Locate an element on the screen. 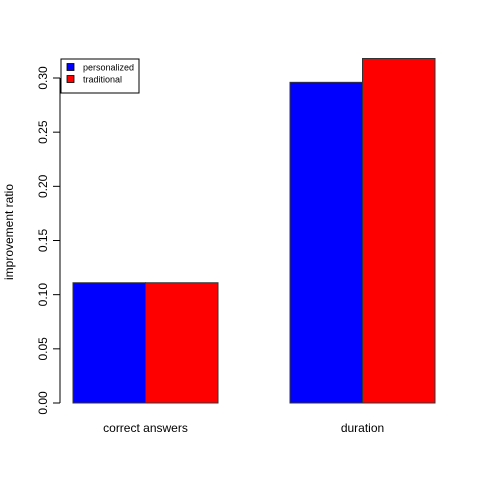 This screenshot has height=480, width=480. y-axis: 0.00 0.05 0.10 0.15 0.20 0.25 0.30 is located at coordinates (48, 240).